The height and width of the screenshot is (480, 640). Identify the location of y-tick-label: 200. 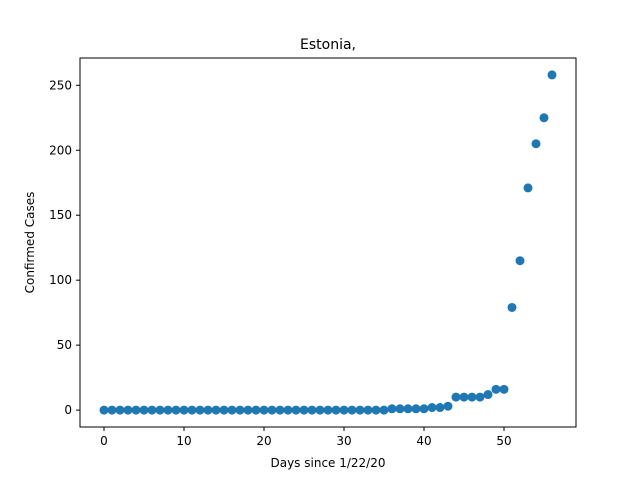
(60, 150).